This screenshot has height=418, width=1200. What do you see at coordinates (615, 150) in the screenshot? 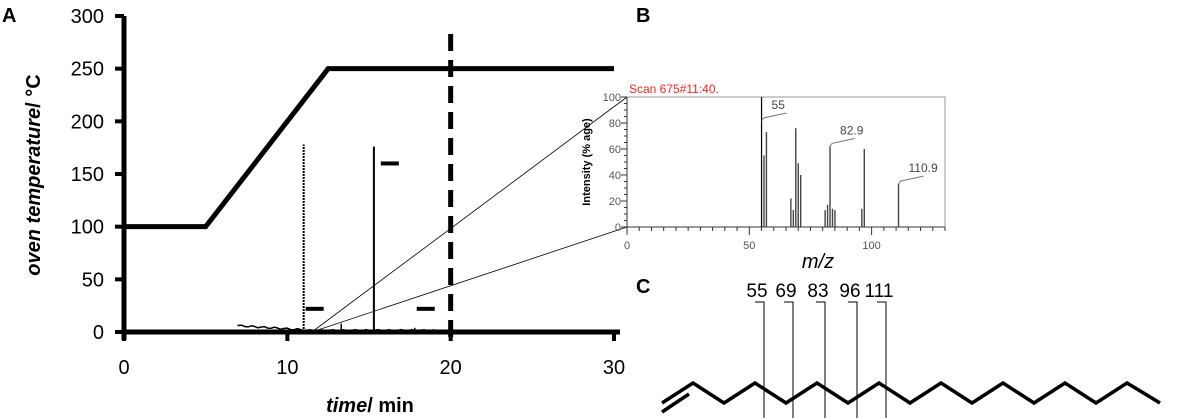
I see `b-y-tick-label: 60` at bounding box center [615, 150].